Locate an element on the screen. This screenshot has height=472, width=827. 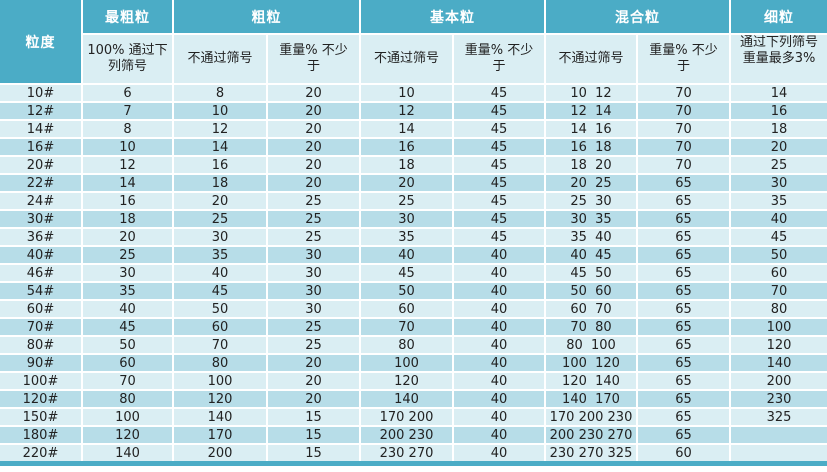
data-cell: 15 is located at coordinates (313, 417).